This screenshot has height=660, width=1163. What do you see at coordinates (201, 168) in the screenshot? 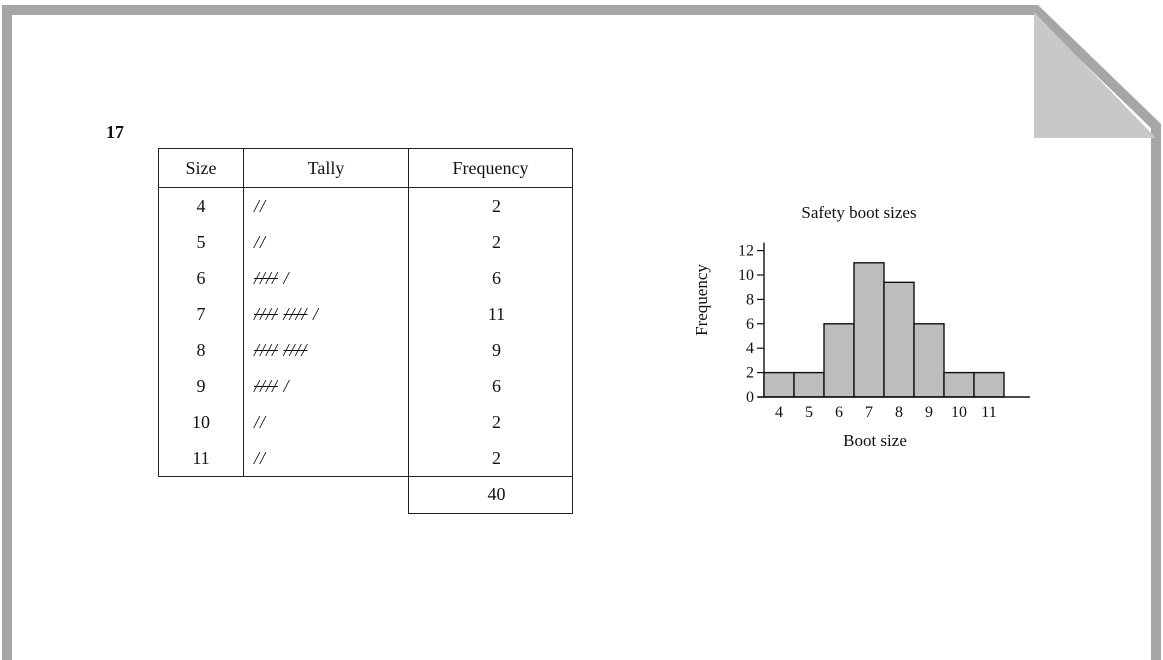
I see `header-size: Size` at bounding box center [201, 168].